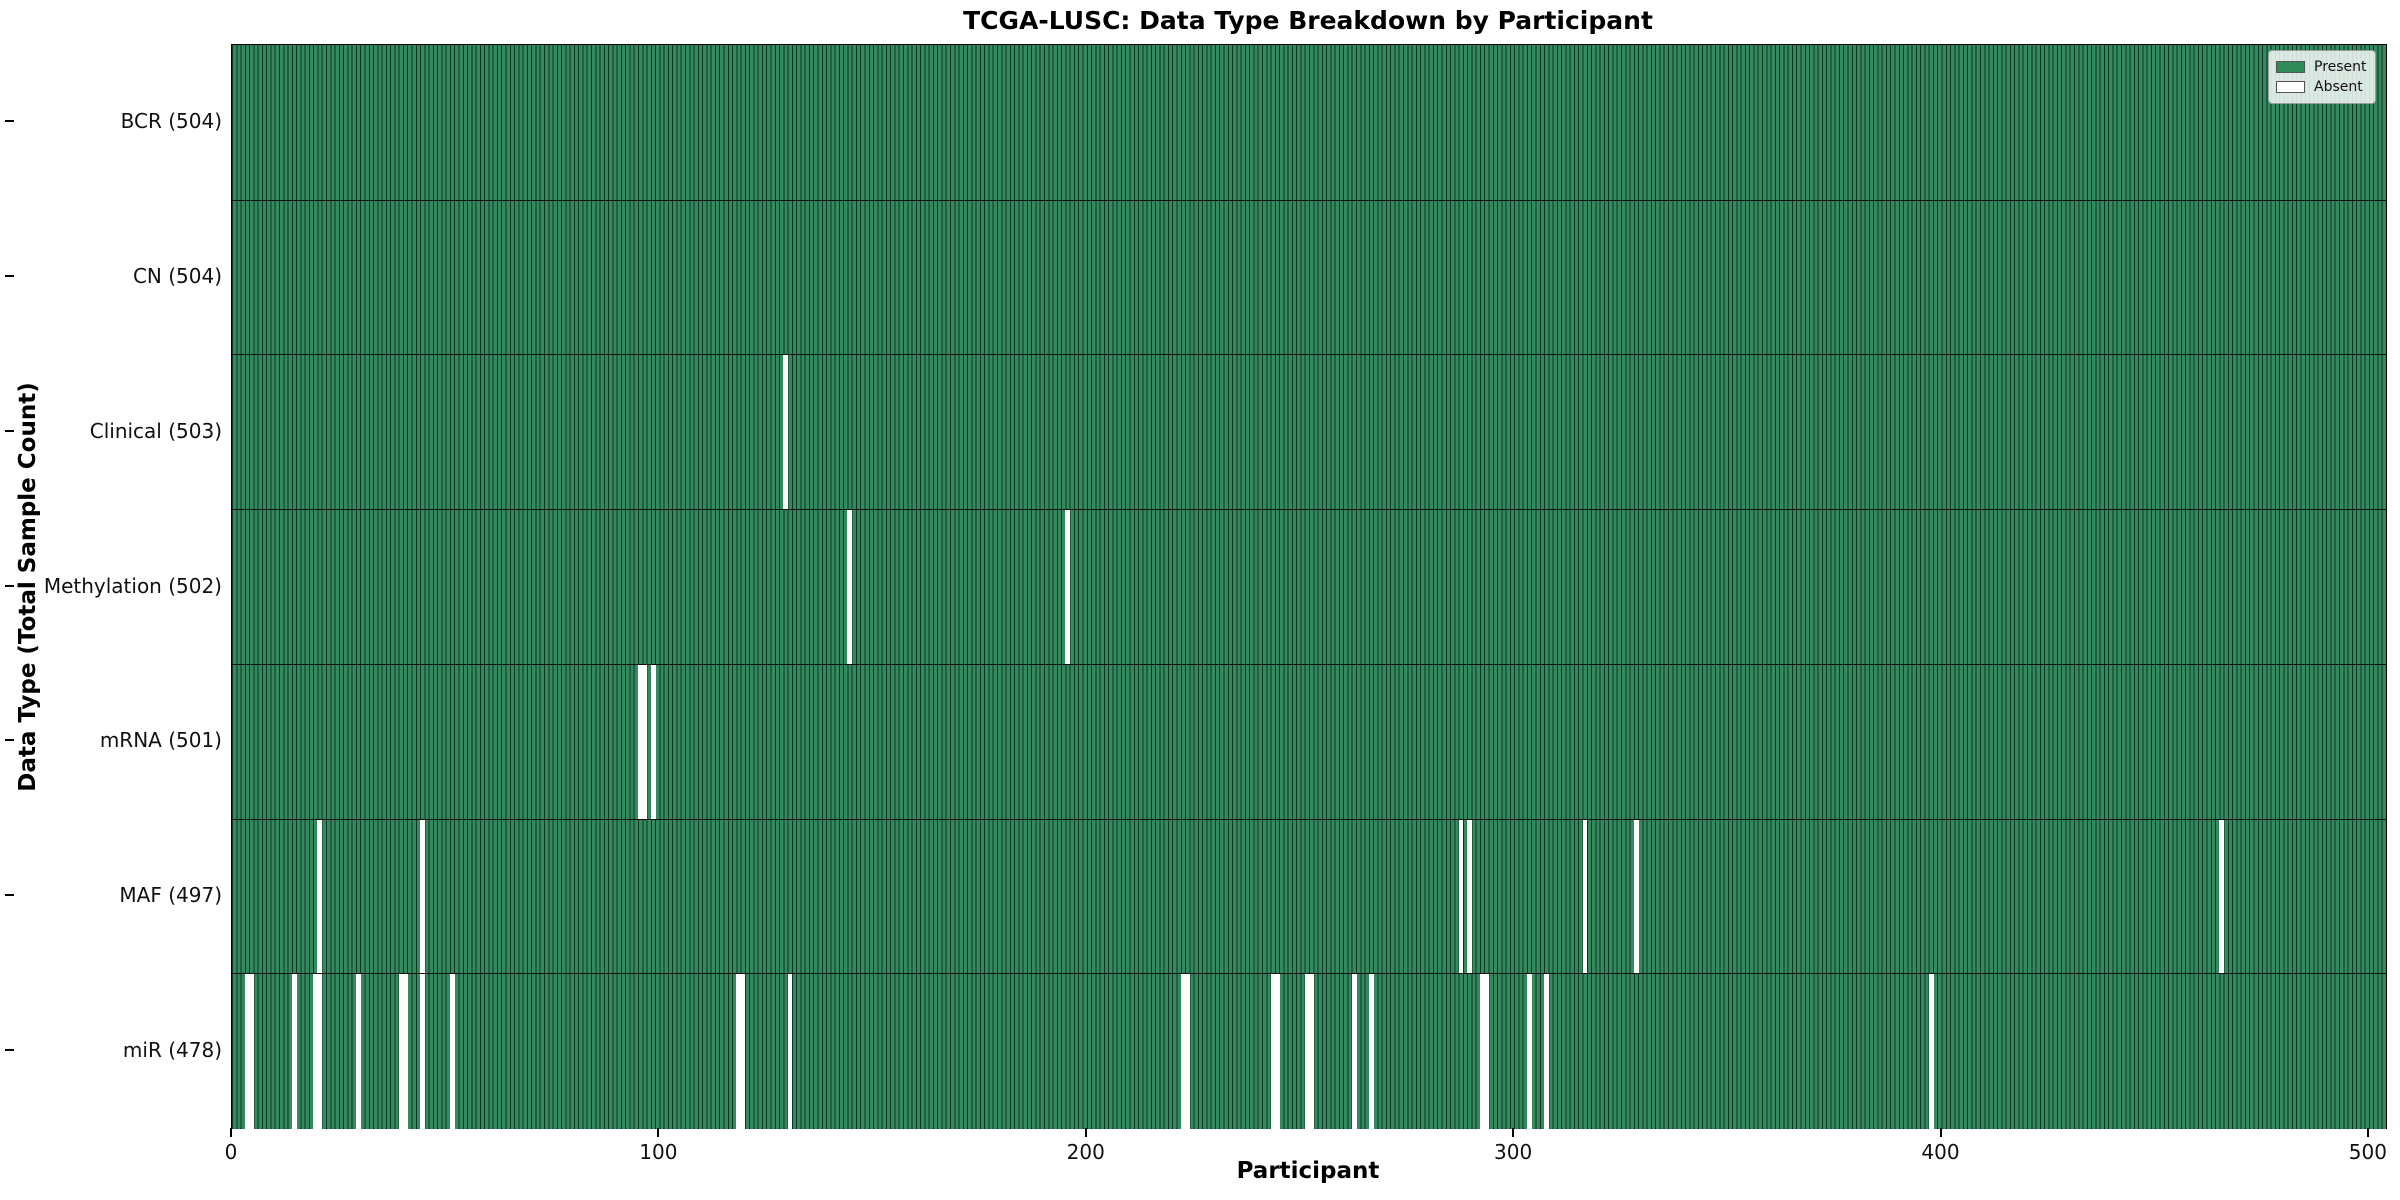 The height and width of the screenshot is (1200, 2400). I want to click on y-tick-label-mrna: mRNA (501), so click(160, 740).